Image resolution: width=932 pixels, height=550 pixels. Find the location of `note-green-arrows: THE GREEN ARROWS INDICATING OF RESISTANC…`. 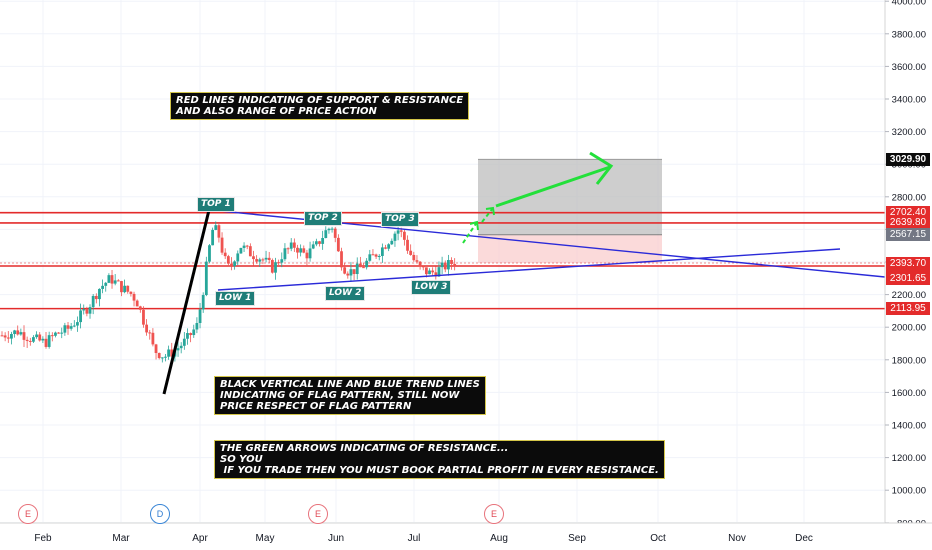

note-green-arrows: THE GREEN ARROWS INDICATING OF RESISTANC… is located at coordinates (439, 459).